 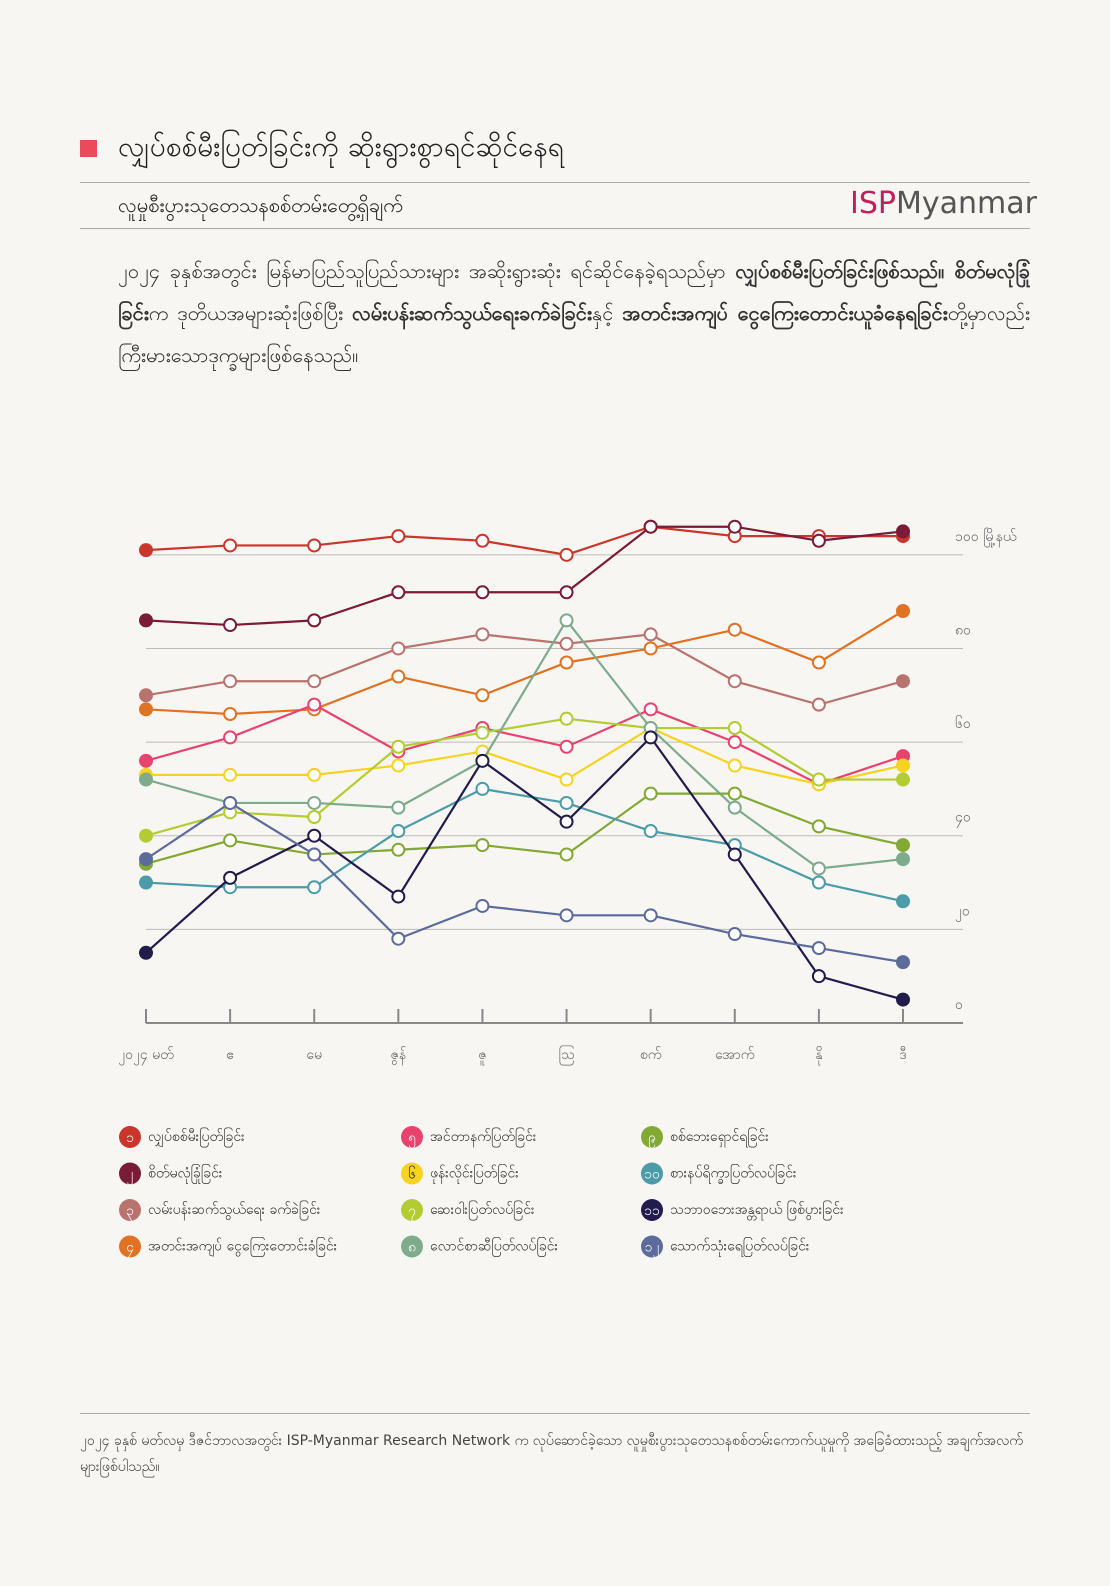 What do you see at coordinates (819, 1056) in the screenshot?
I see `x-tick-label: နို` at bounding box center [819, 1056].